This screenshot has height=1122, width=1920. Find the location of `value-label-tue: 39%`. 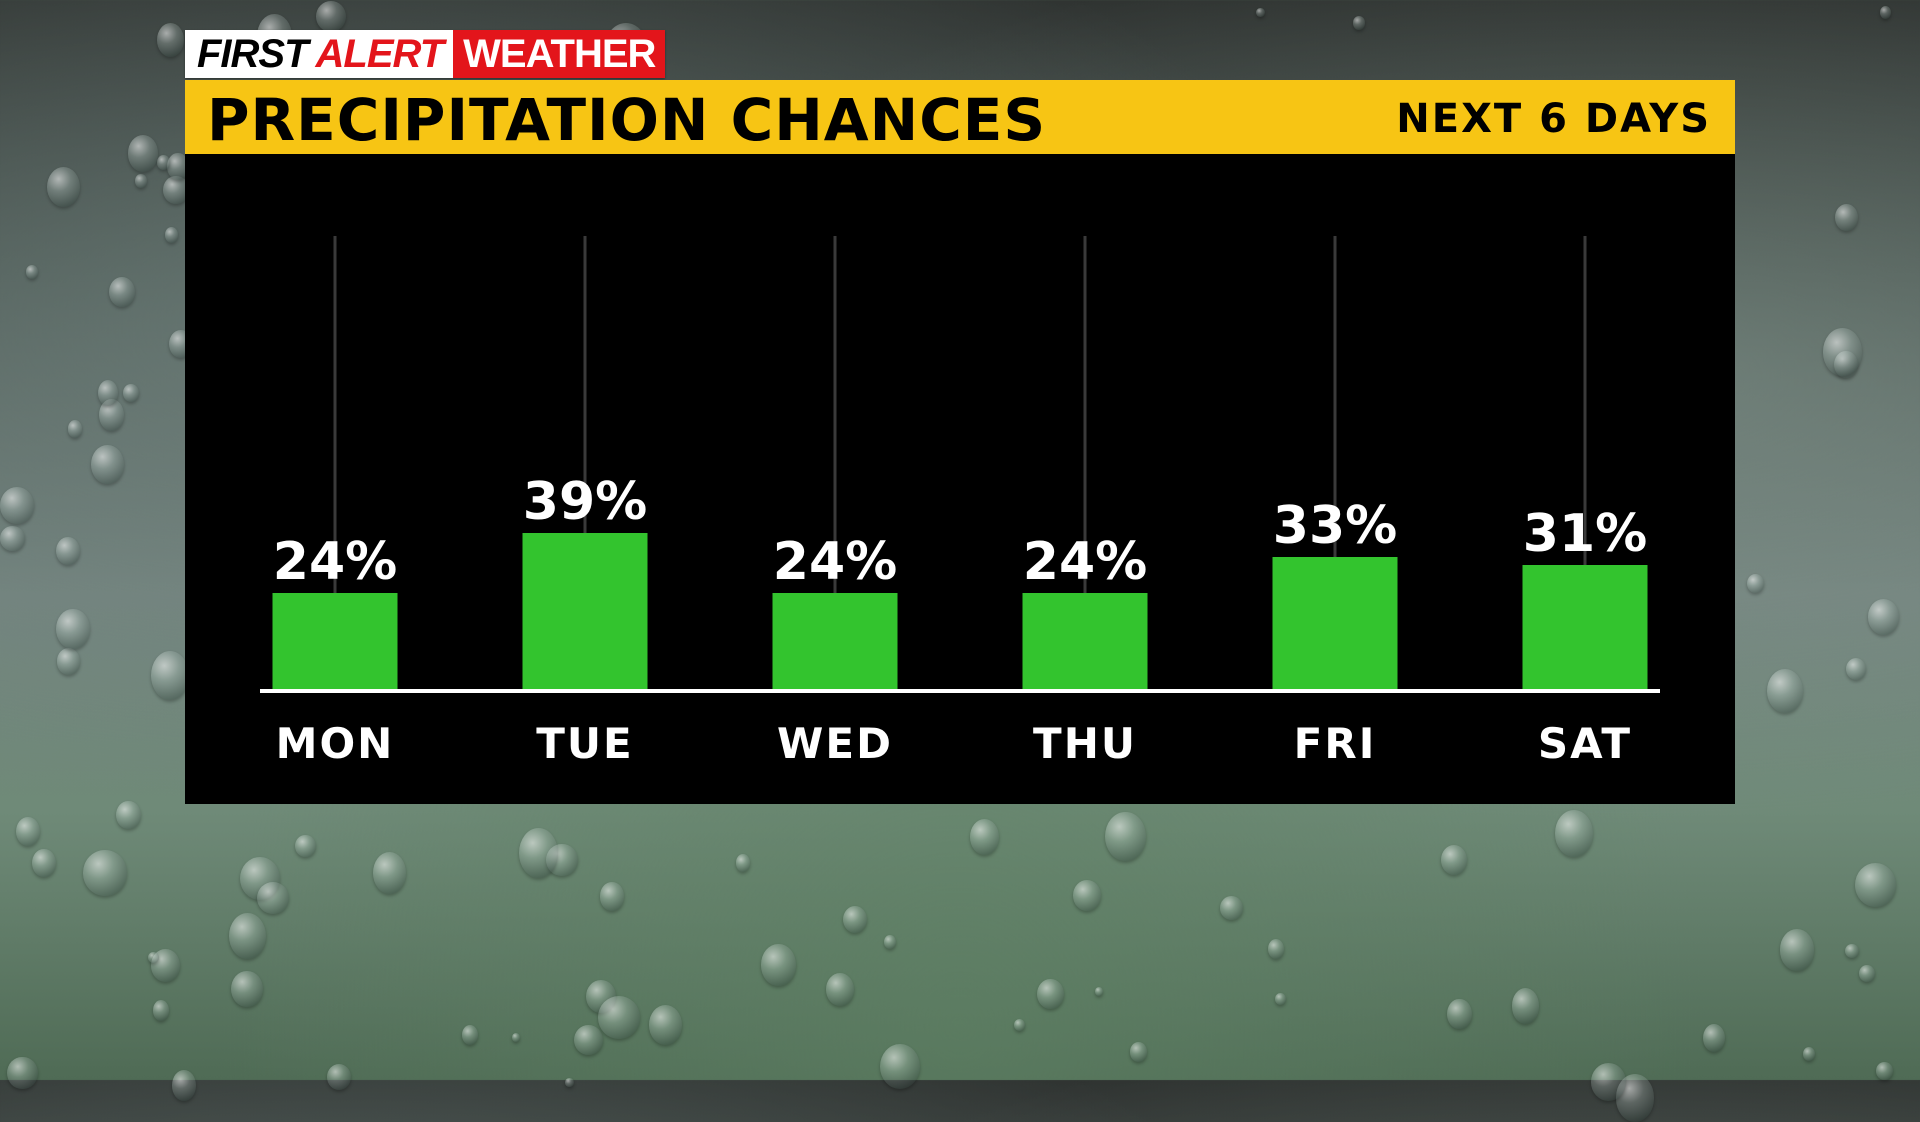

value-label-tue: 39% is located at coordinates (585, 502).